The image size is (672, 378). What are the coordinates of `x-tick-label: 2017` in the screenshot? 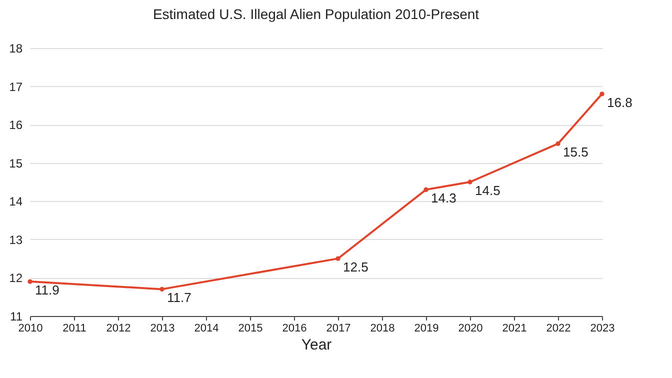 It's located at (338, 328).